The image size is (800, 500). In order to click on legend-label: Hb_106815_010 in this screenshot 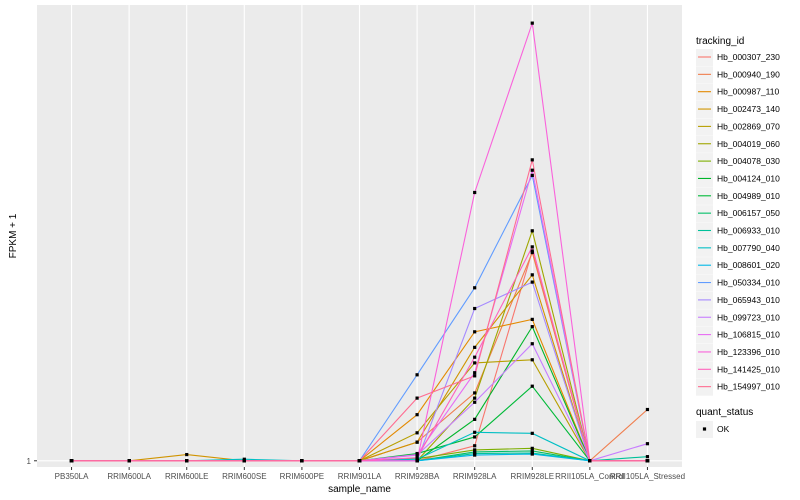, I will do `click(748, 335)`.